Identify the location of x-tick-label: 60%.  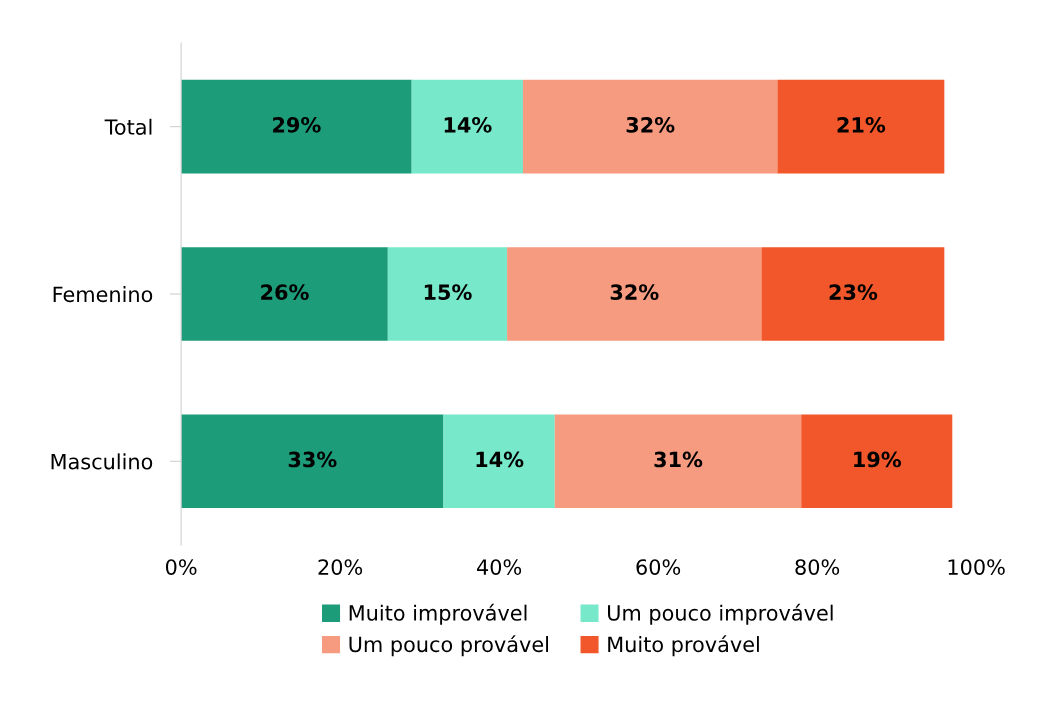
(658, 567).